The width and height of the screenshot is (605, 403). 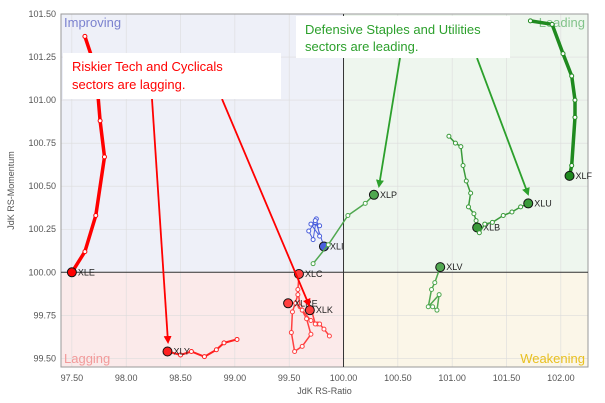 I want to click on x-axis-label: JdK RS-Ratio, so click(x=324, y=391).